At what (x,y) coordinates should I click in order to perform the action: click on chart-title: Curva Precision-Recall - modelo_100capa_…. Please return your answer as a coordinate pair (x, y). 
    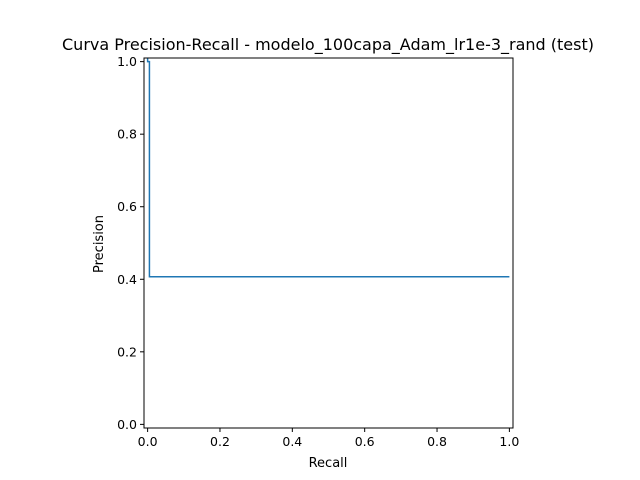
    Looking at the image, I should click on (328, 45).